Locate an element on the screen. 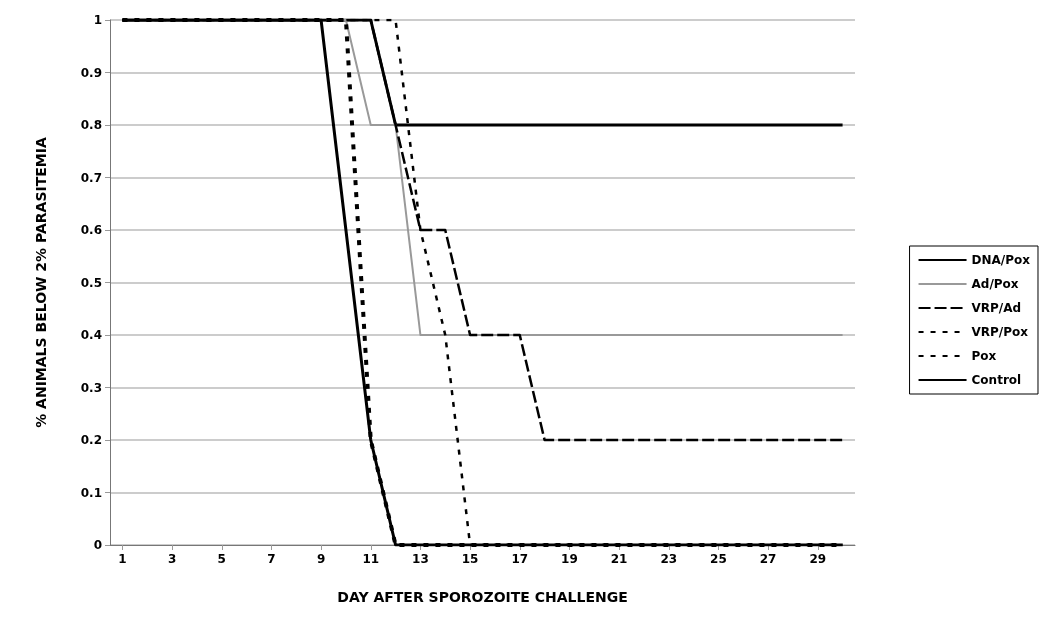 Image resolution: width=1040 pixels, height=640 pixels. x-tick-label: 17 is located at coordinates (520, 559).